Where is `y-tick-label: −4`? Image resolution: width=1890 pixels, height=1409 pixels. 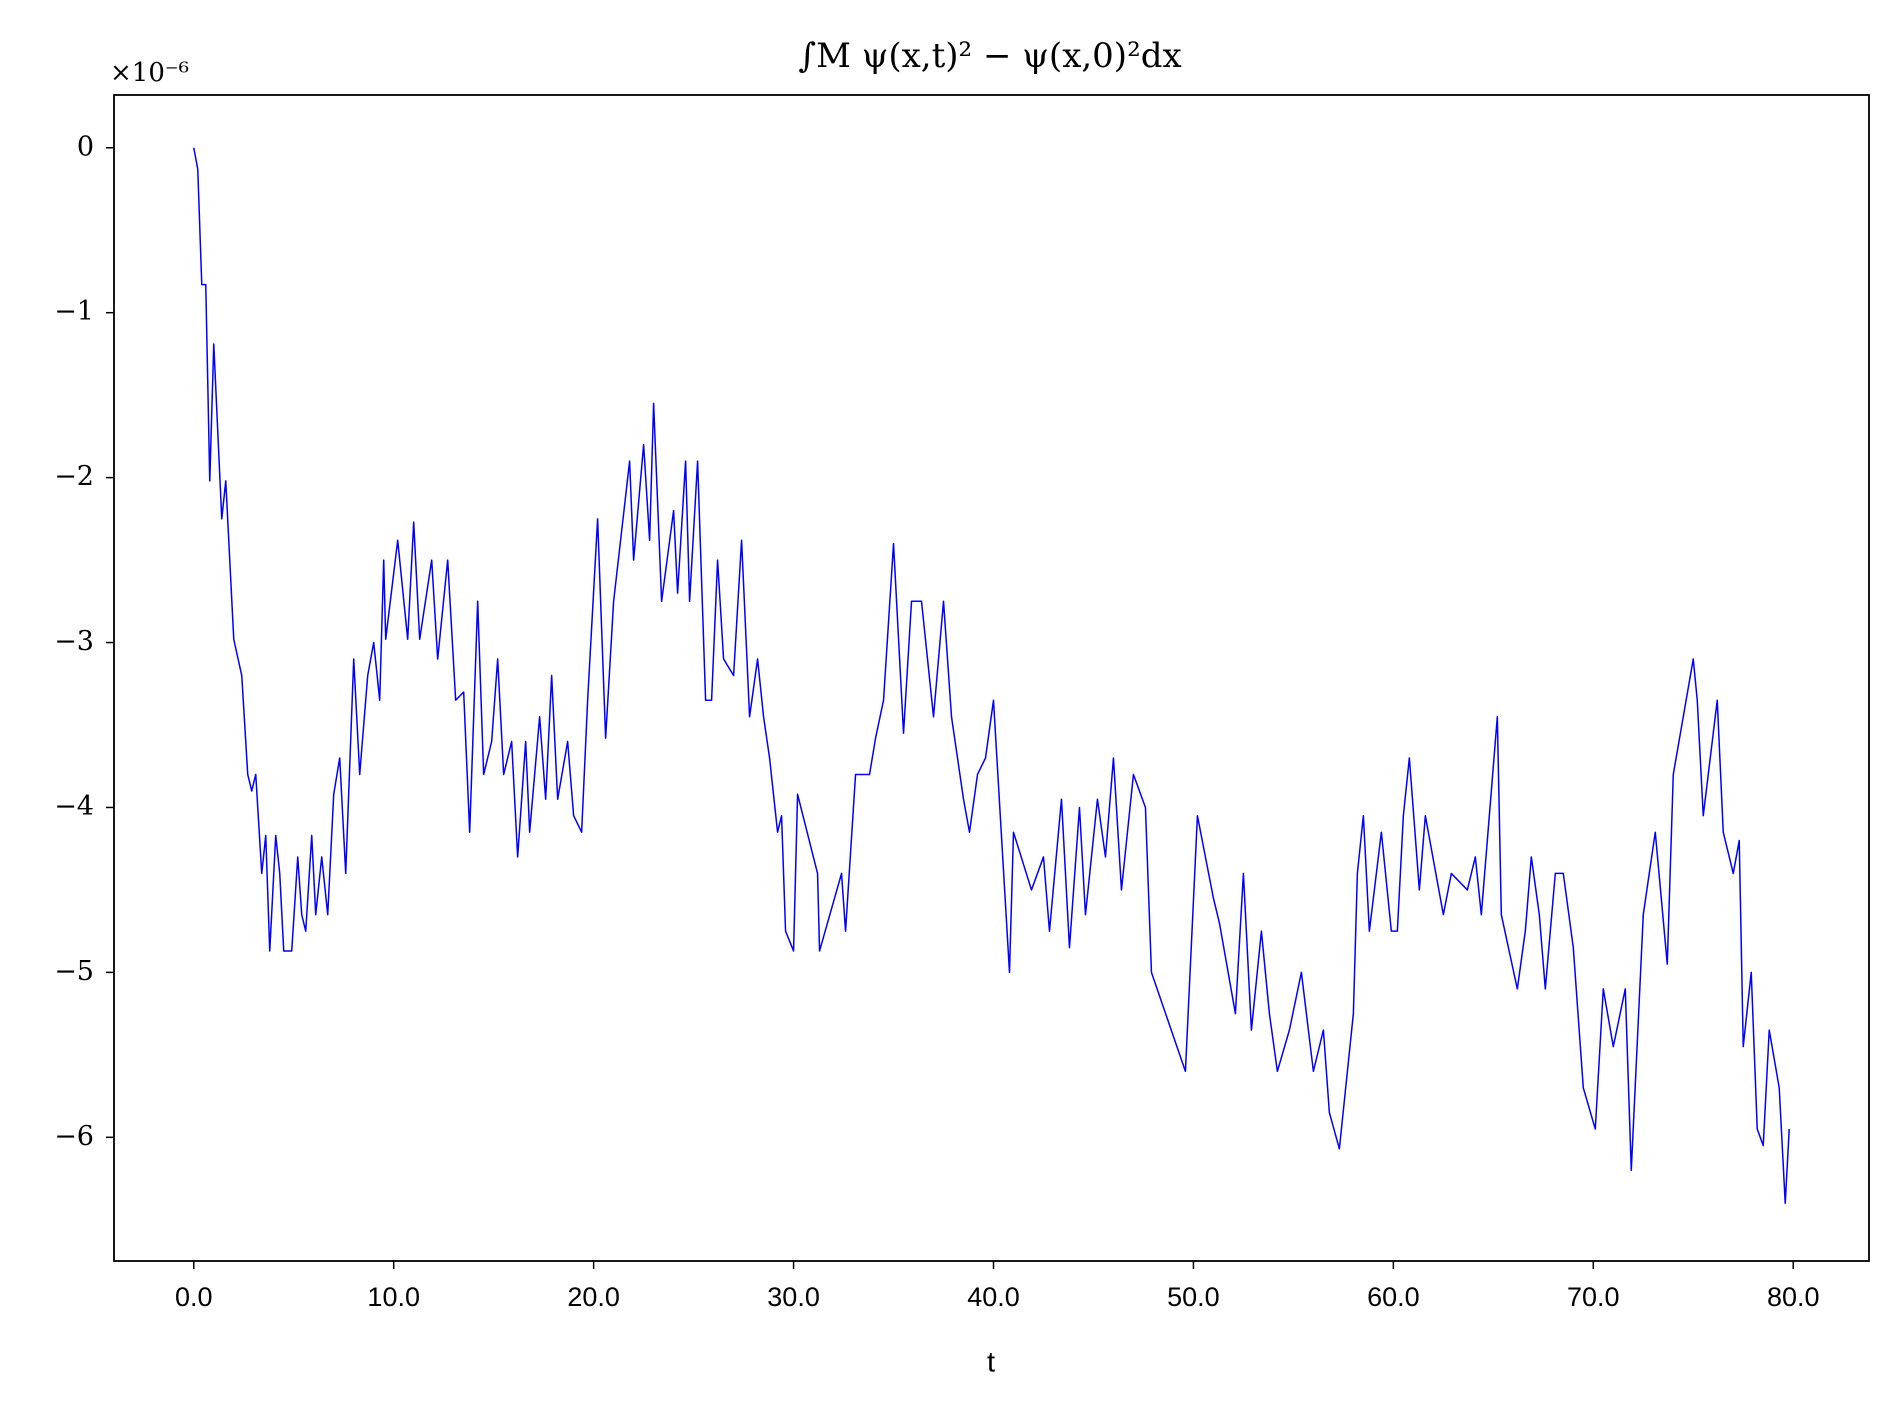
y-tick-label: −4 is located at coordinates (74, 806).